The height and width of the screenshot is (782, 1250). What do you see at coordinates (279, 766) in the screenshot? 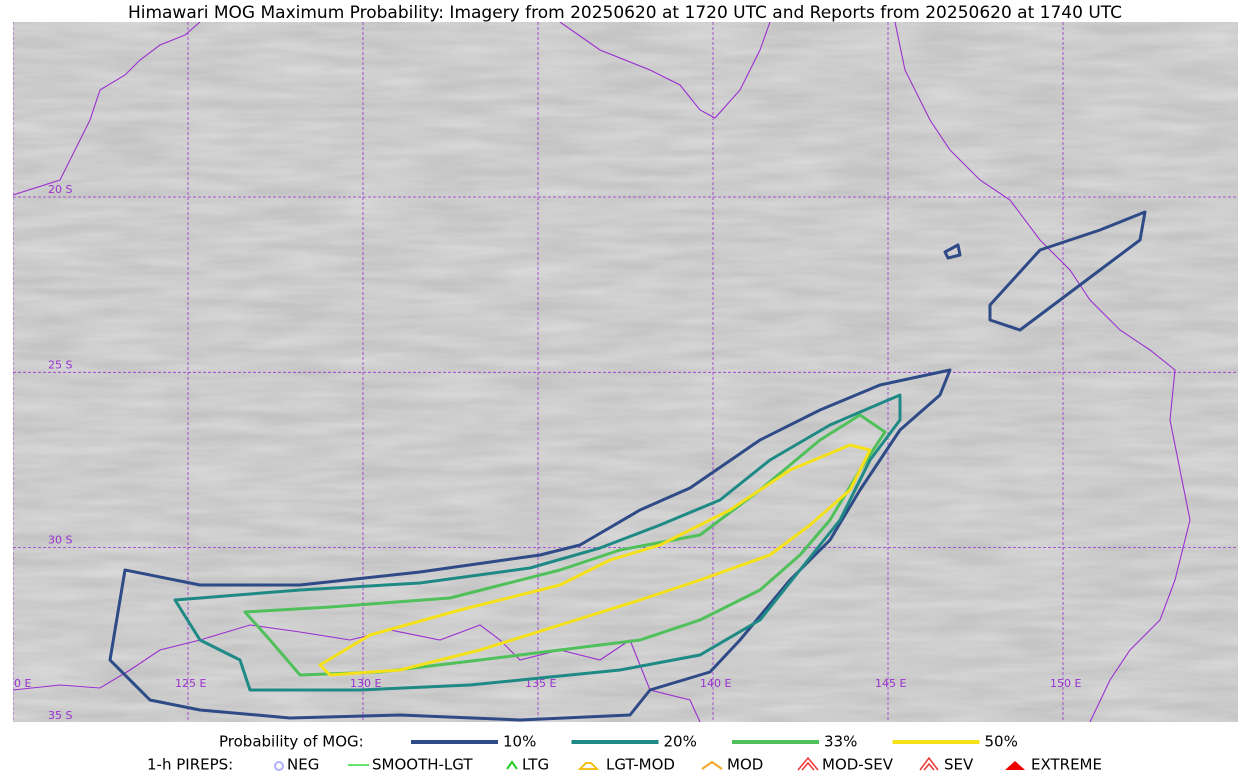
I see `neg-icon` at bounding box center [279, 766].